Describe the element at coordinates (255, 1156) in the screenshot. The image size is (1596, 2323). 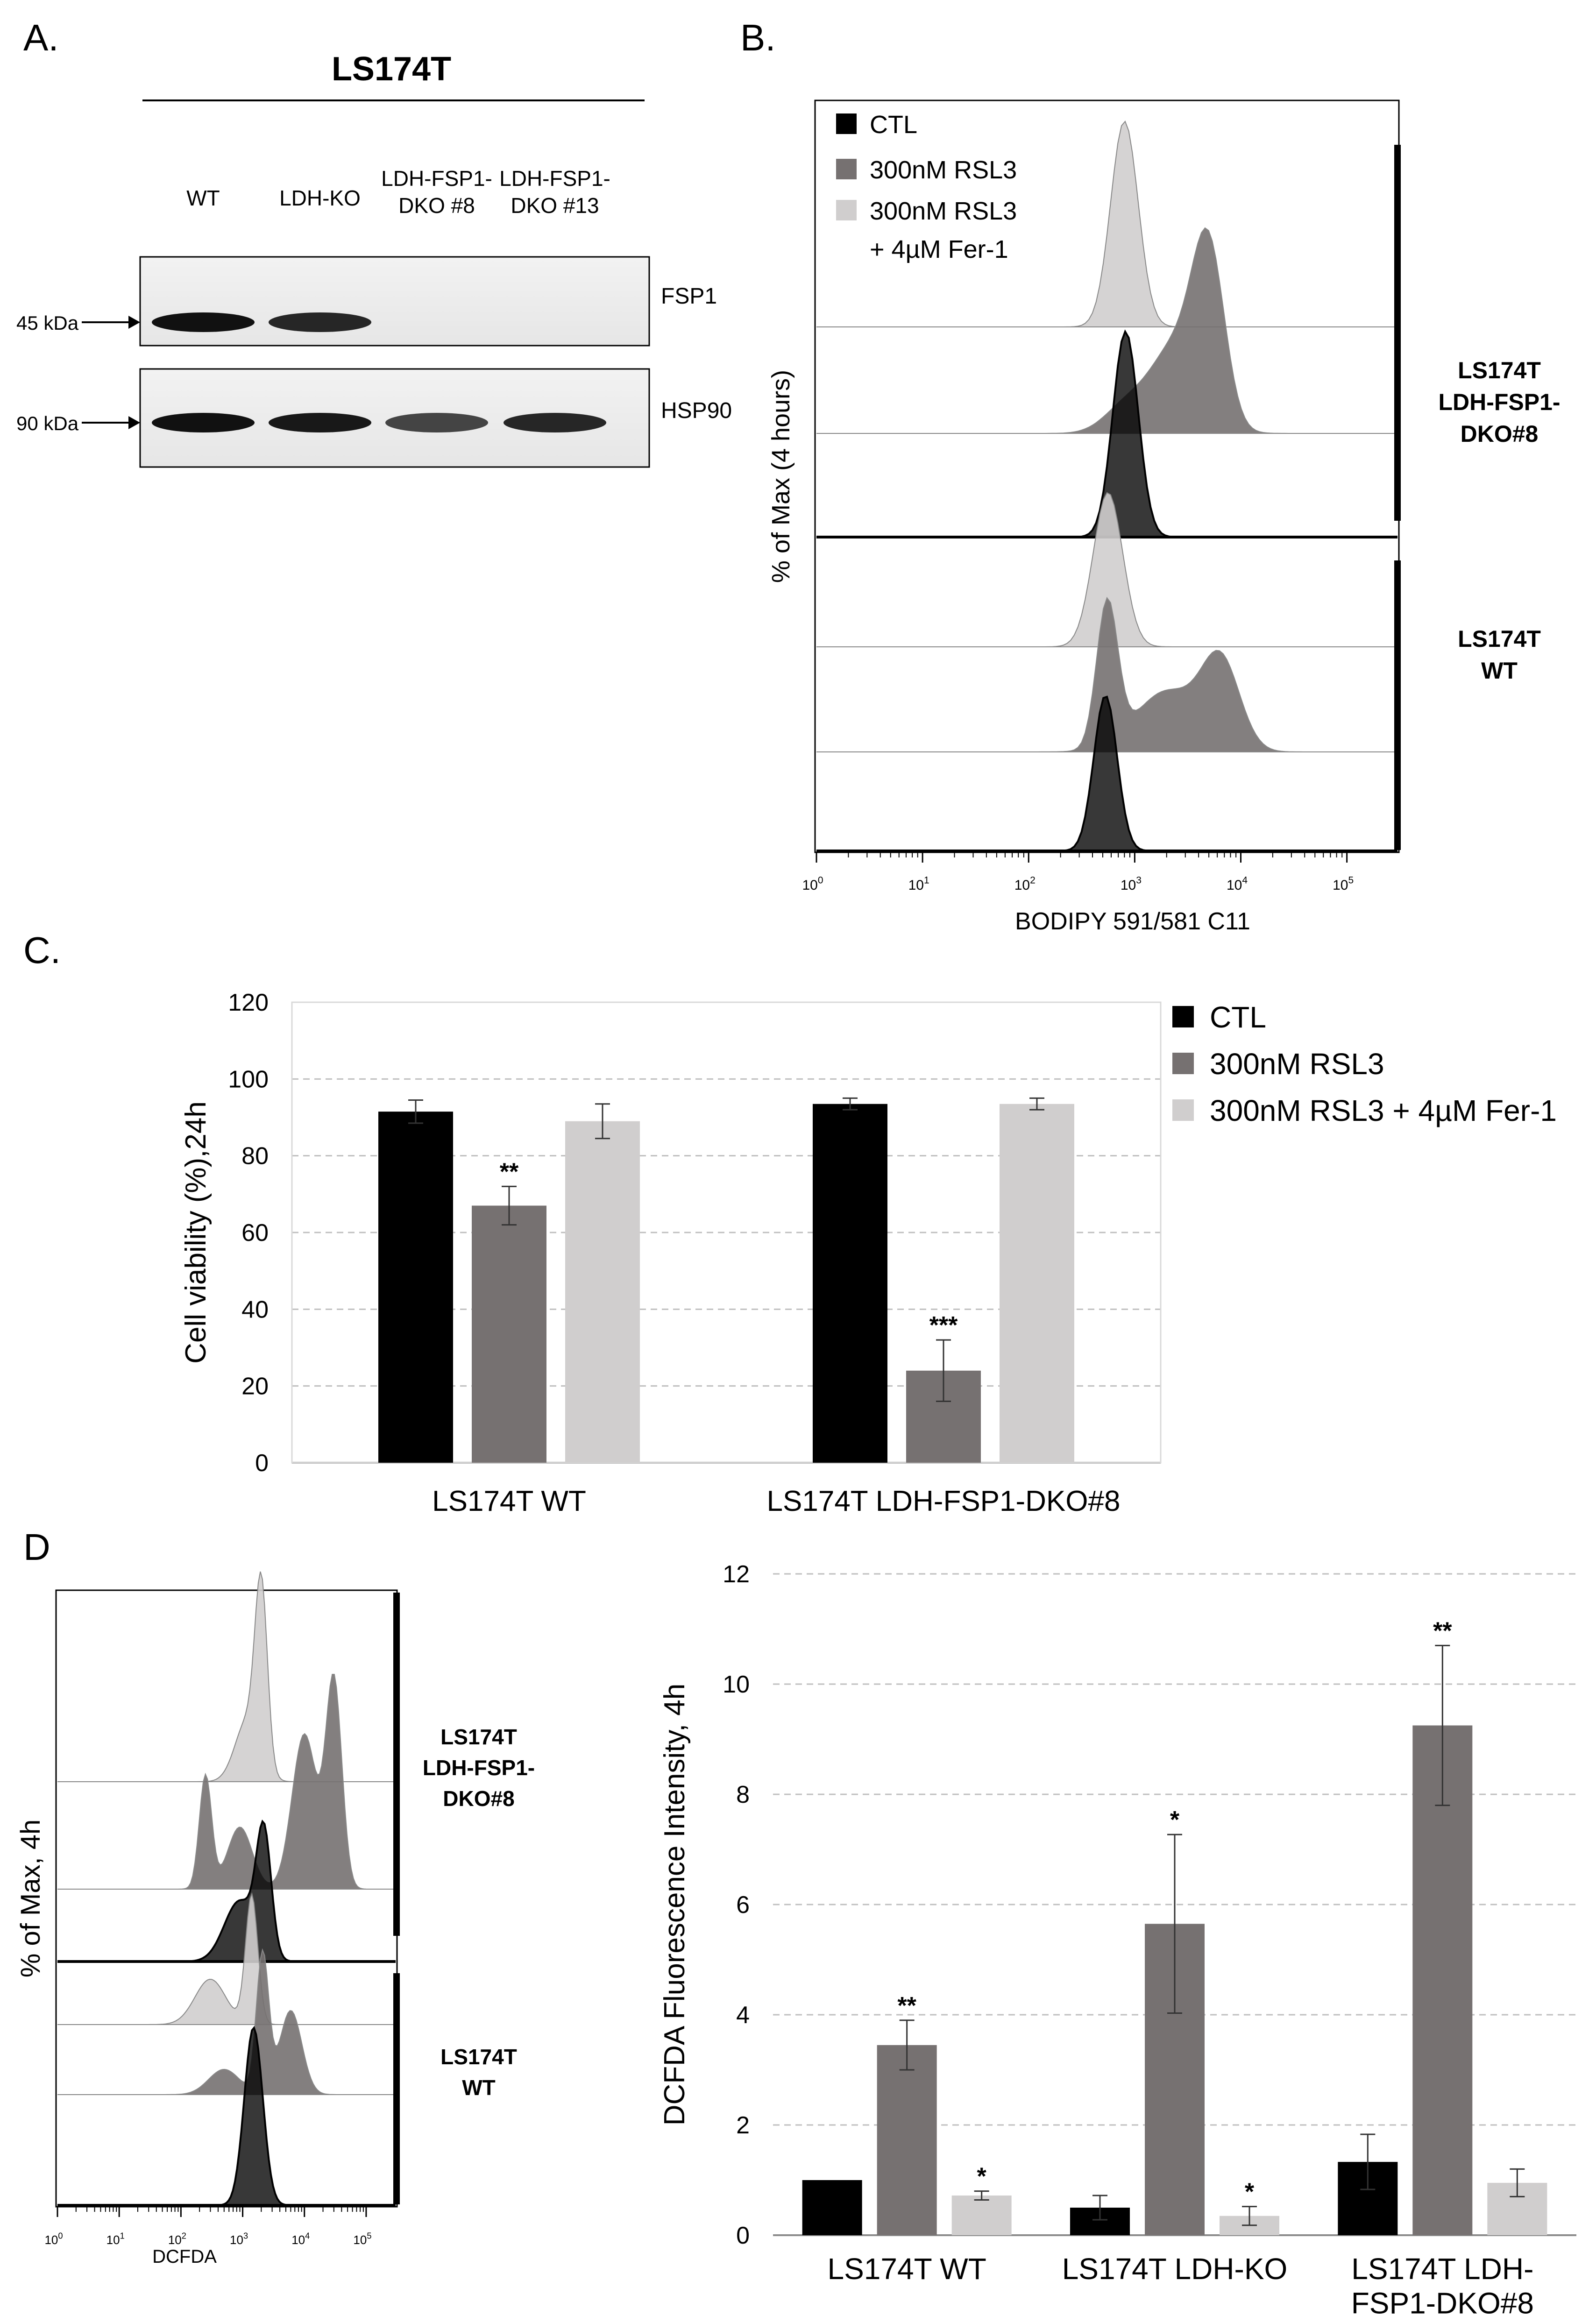
I see `y-tick-label: 80` at that location.